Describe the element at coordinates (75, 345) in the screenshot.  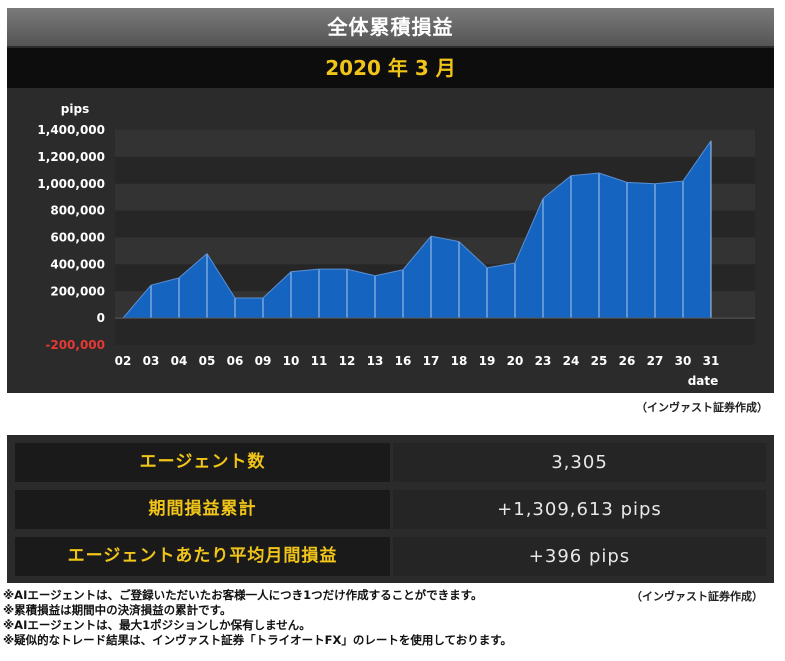
I see `y-tick-label: -200,000` at that location.